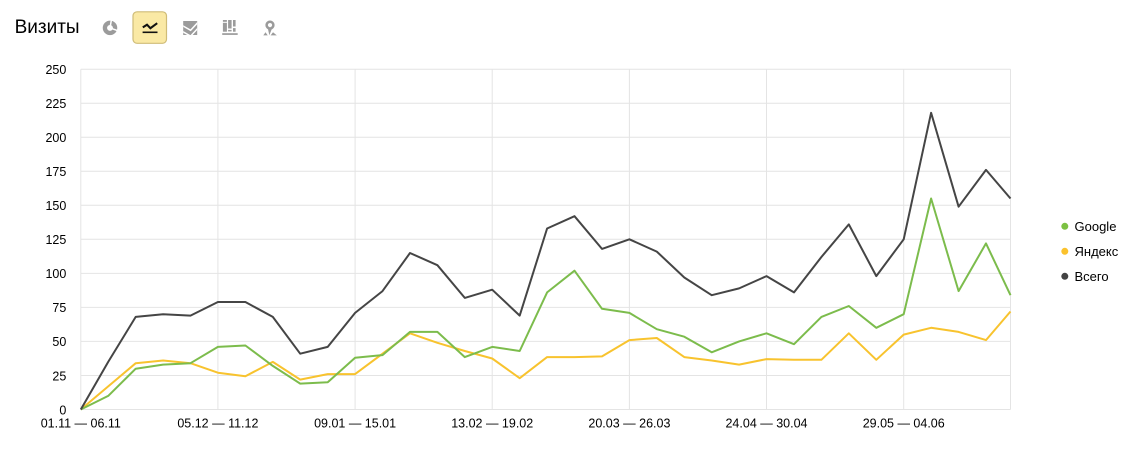 This screenshot has width=1133, height=459. Describe the element at coordinates (1096, 226) in the screenshot. I see `svg-text: Google` at that location.